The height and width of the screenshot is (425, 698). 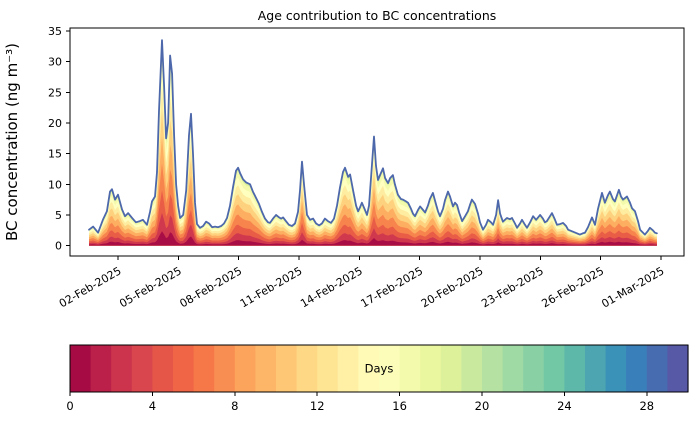 I want to click on x-tick-label: 20-Feb-2025, so click(x=452, y=287).